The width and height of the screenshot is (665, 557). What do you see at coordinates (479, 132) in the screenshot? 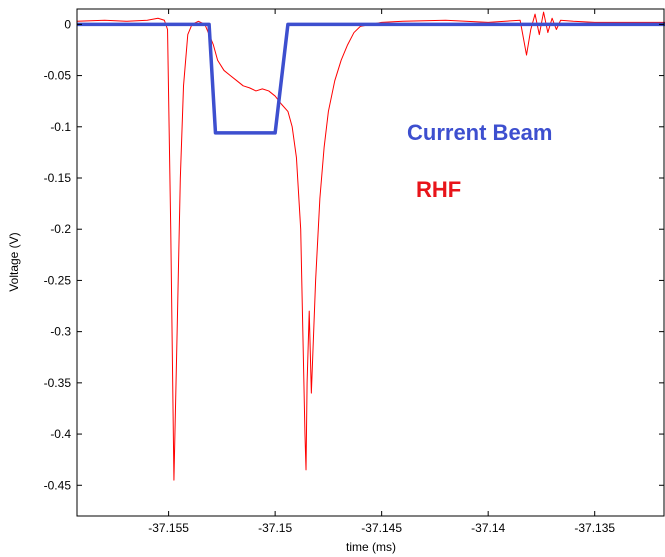
I see `legend-current-beam: Current Beam` at bounding box center [479, 132].